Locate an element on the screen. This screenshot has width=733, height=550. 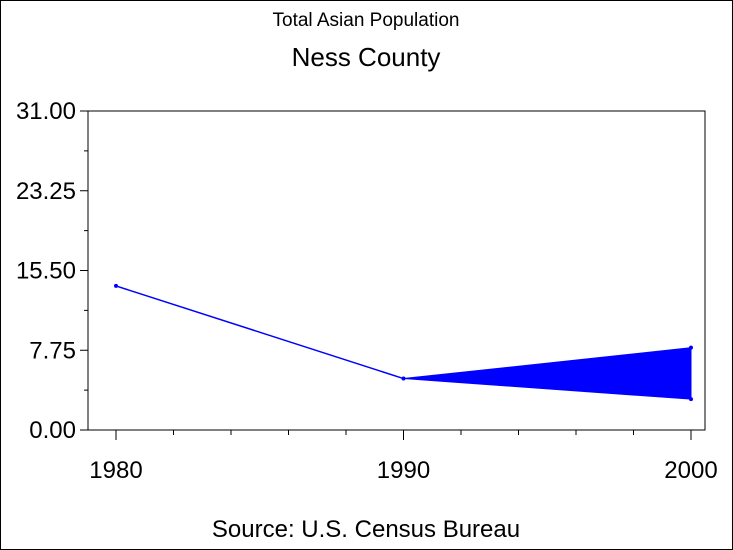
y-tick-label: 31.00 is located at coordinates (46, 111).